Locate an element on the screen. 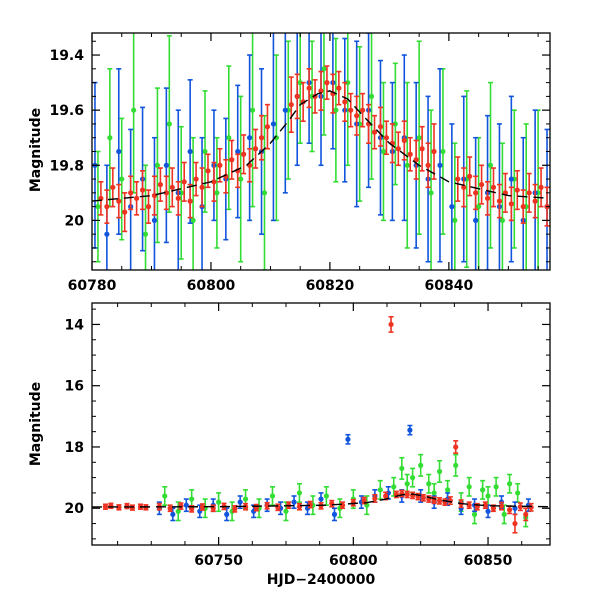  y-tick-label: 20 is located at coordinates (75, 221).